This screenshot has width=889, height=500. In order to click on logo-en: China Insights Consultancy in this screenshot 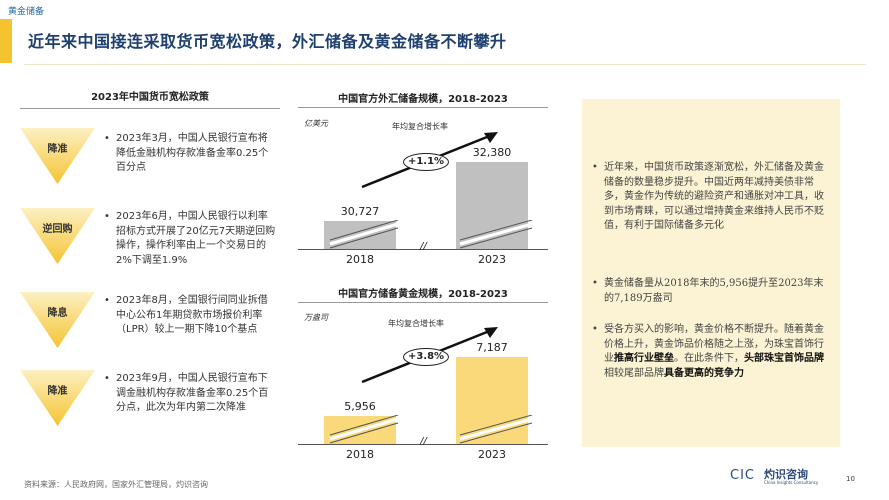, I will do `click(791, 482)`.